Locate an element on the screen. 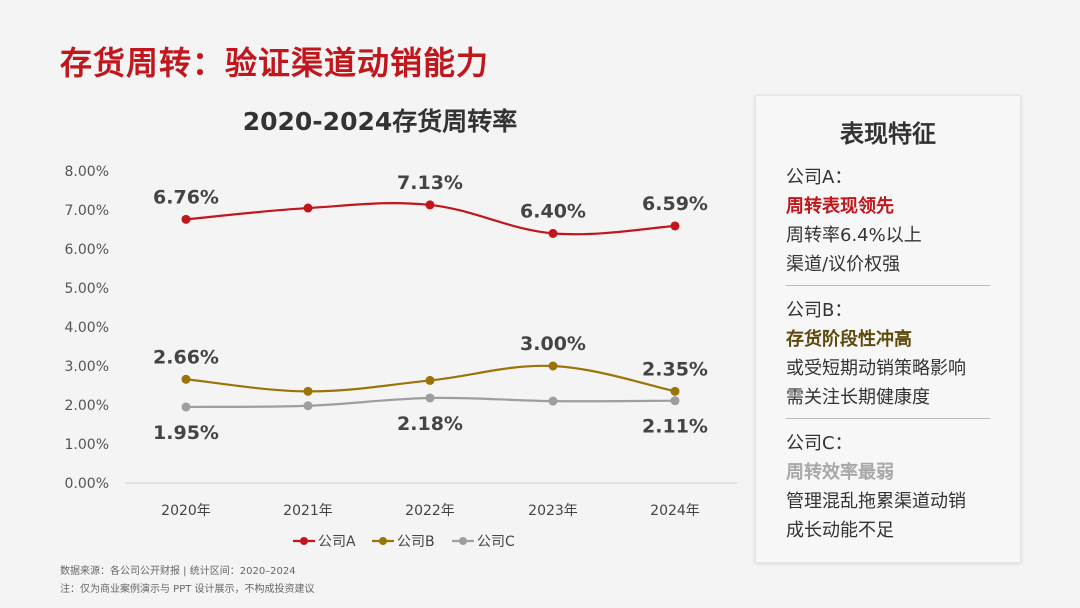 The width and height of the screenshot is (1080, 608). section-company-c: 公司C： 周转效率最弱 管理混乱拖累渠道动销 成长动能不足 is located at coordinates (888, 487).